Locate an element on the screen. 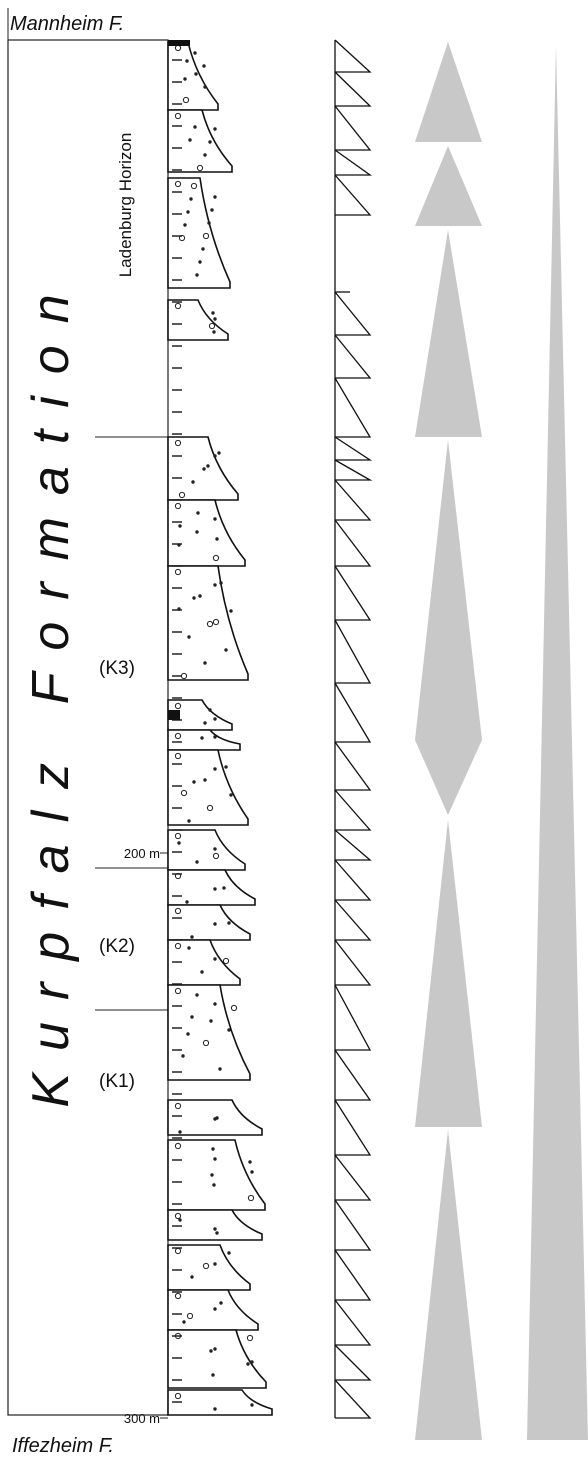  member-label: (K1) is located at coordinates (117, 1081).